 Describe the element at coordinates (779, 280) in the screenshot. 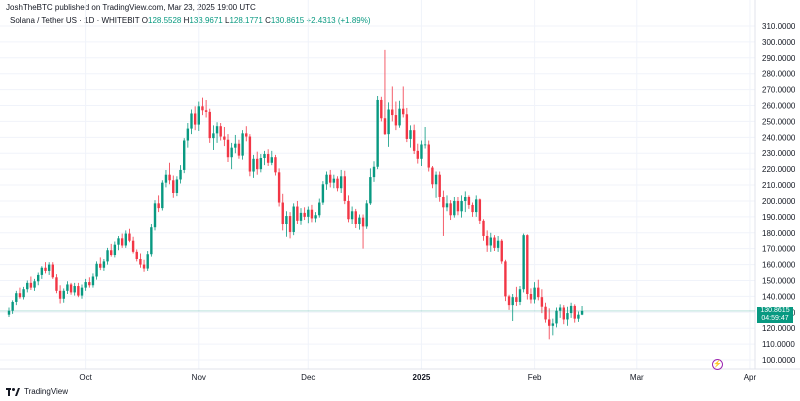

I see `y-tick-label: 150.0000` at that location.